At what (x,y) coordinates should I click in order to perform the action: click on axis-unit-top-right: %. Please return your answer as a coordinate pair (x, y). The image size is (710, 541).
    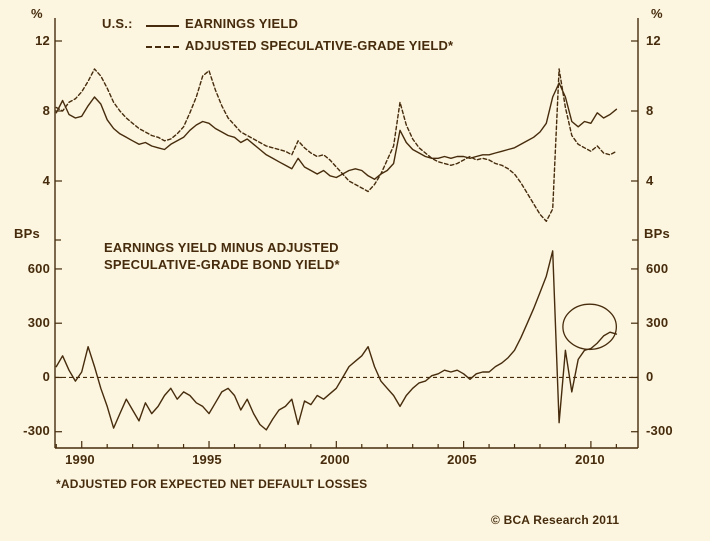
    Looking at the image, I should click on (657, 13).